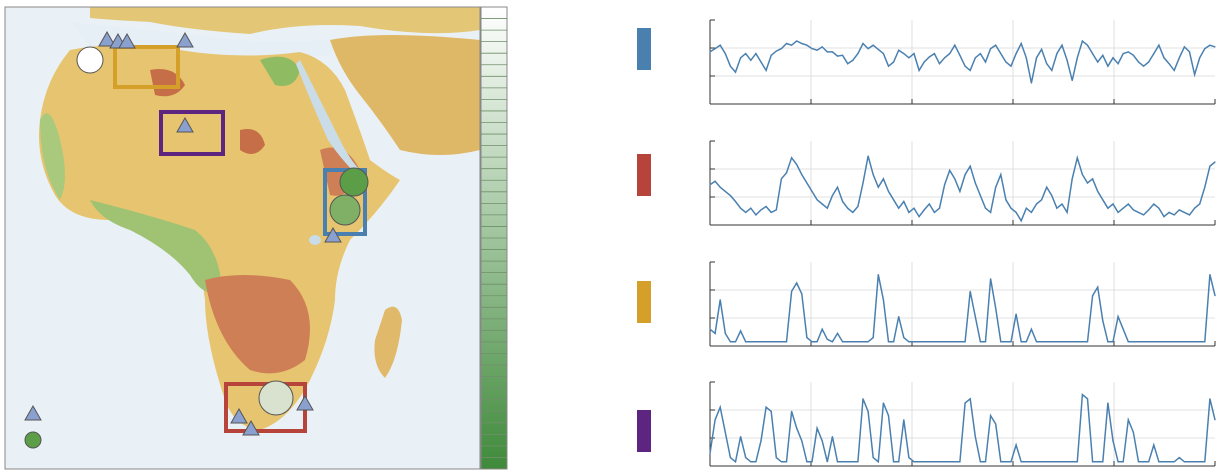  Describe the element at coordinates (644, 431) in the screenshot. I see `purple-region-swatch` at that location.